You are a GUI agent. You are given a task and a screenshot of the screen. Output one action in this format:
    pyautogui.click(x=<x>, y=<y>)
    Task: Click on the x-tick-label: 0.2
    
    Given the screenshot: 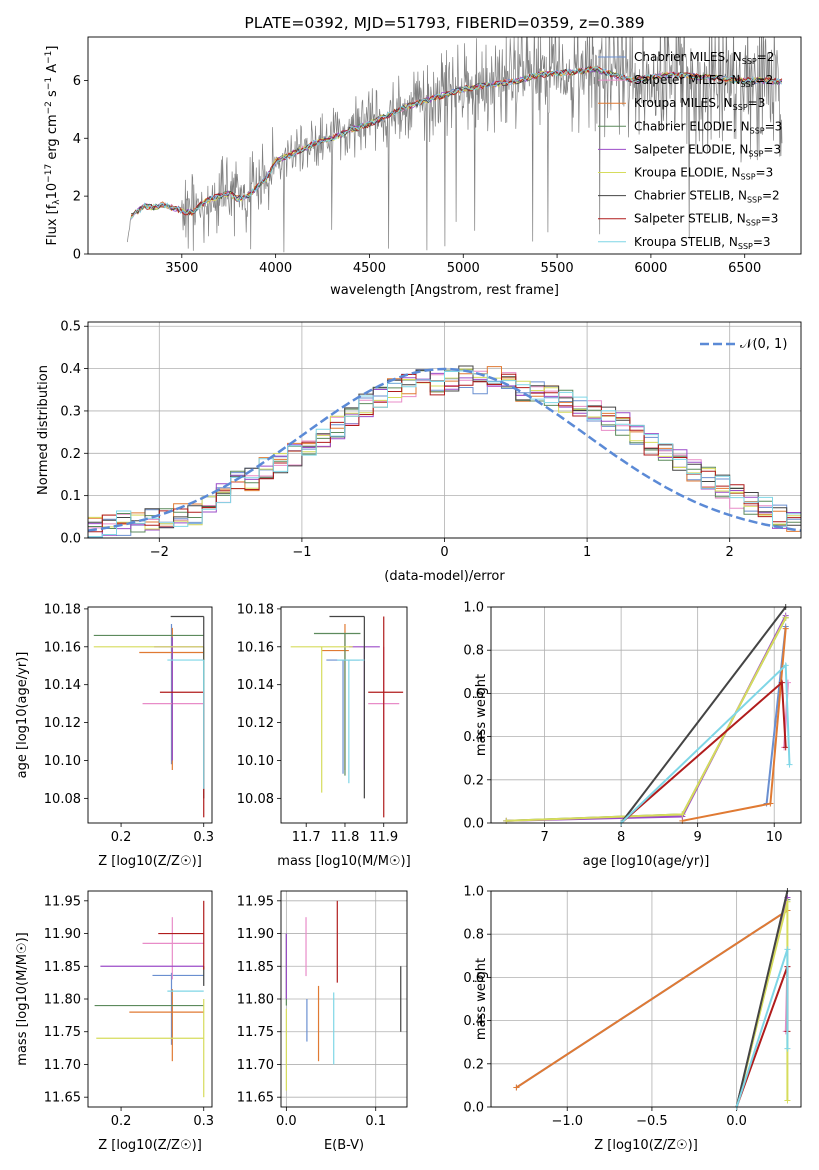 What is the action you would take?
    pyautogui.click(x=121, y=1121)
    